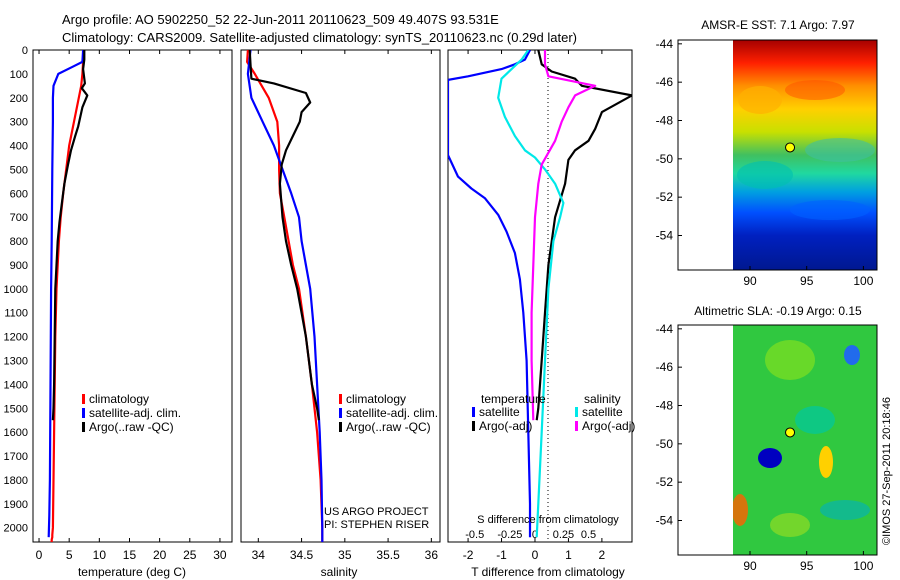 This screenshot has width=900, height=580. Describe the element at coordinates (19, 147) in the screenshot. I see `depth-tick-label: 400` at that location.